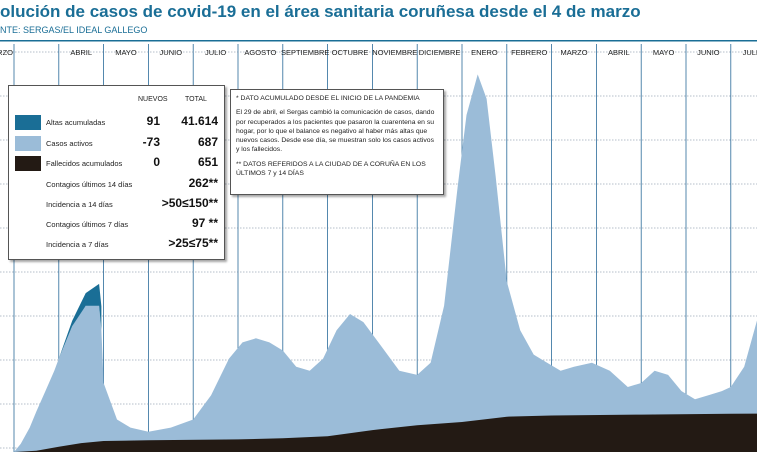  Describe the element at coordinates (573, 52) in the screenshot. I see `month-label: MARZO` at that location.